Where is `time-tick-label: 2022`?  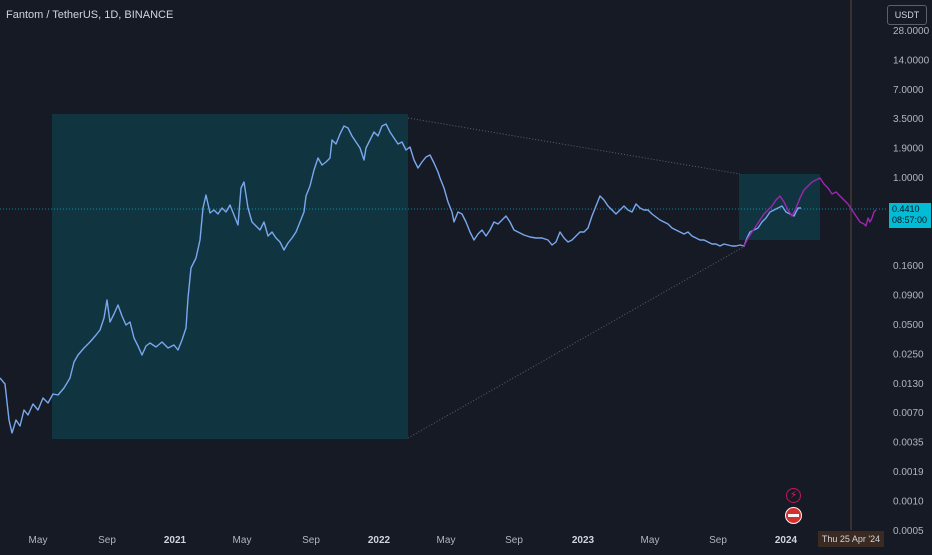 time-tick-label: 2022 is located at coordinates (379, 540).